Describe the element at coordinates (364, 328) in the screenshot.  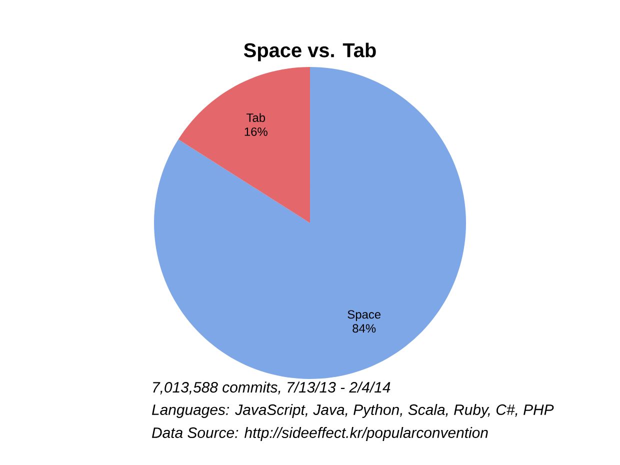
I see `data-label: 84%` at that location.